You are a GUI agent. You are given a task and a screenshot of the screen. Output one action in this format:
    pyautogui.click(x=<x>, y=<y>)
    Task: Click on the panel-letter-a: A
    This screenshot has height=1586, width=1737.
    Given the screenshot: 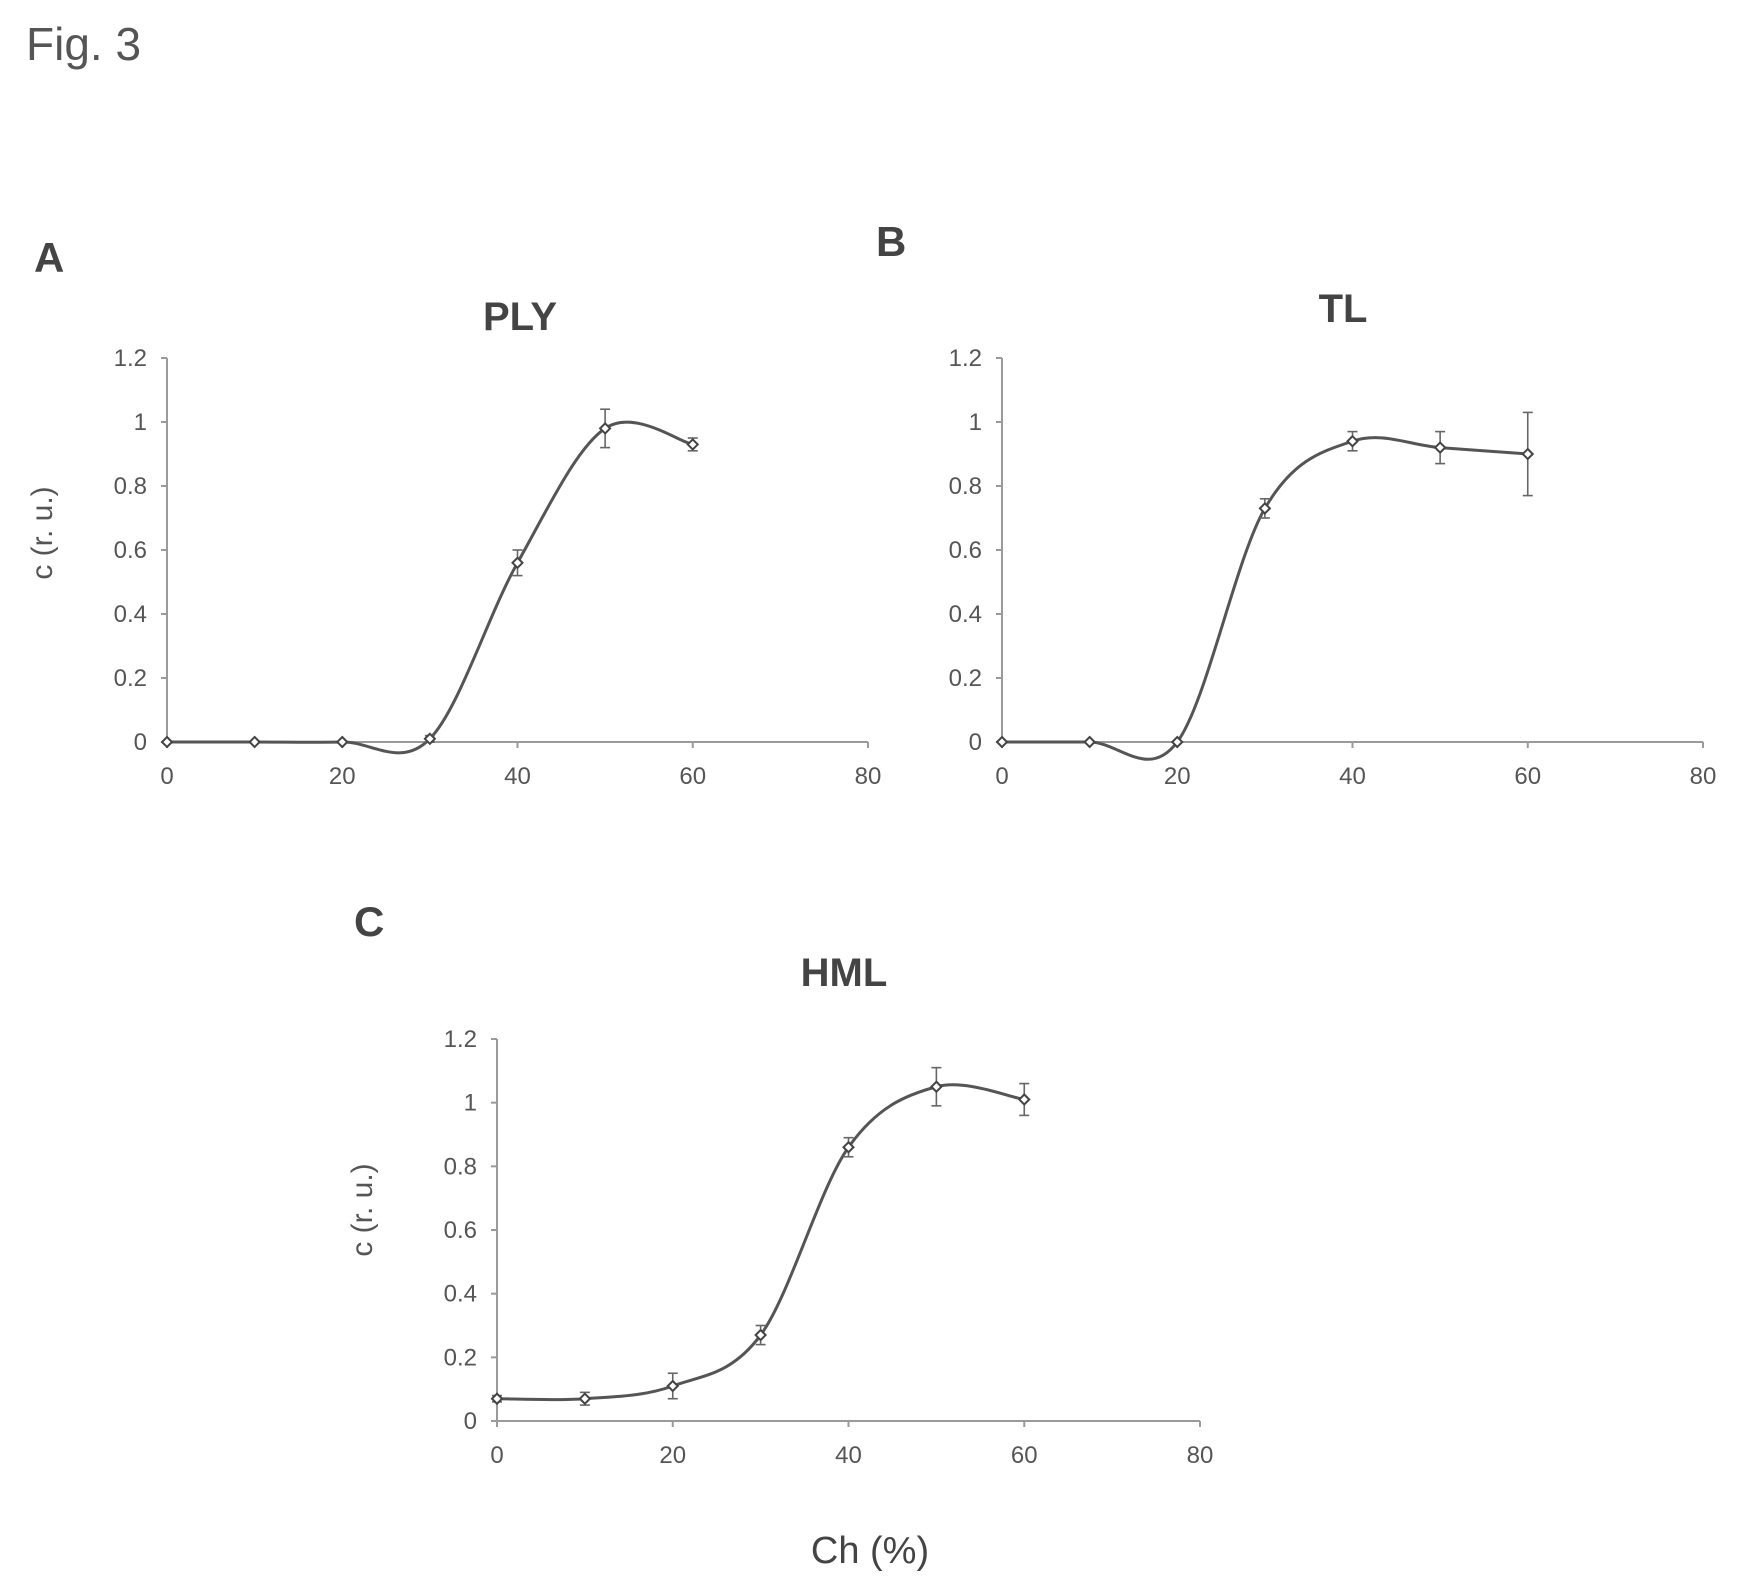 What is the action you would take?
    pyautogui.click(x=49, y=257)
    